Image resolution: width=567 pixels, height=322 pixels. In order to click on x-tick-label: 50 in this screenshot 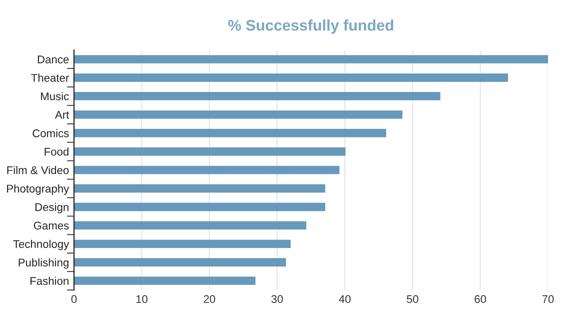, I will do `click(412, 299)`.